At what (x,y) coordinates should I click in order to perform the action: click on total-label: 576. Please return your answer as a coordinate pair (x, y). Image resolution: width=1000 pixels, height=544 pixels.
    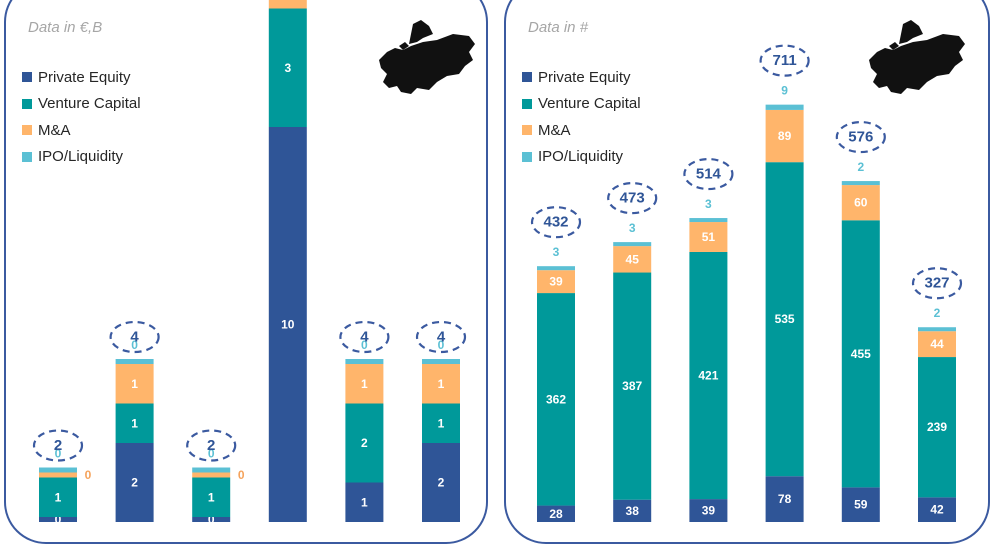
    Looking at the image, I should click on (860, 137).